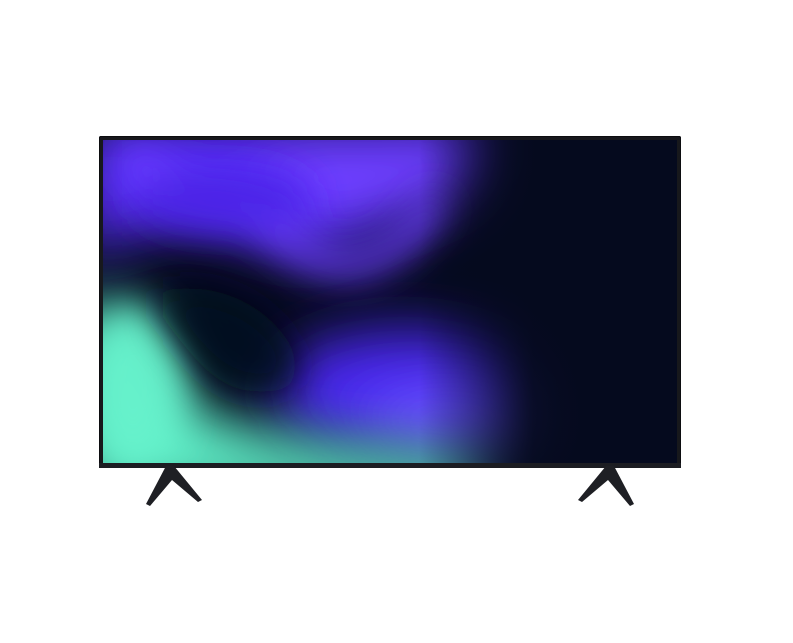 Image resolution: width=793 pixels, height=643 pixels. What do you see at coordinates (174, 486) in the screenshot?
I see `left-stand-foot` at bounding box center [174, 486].